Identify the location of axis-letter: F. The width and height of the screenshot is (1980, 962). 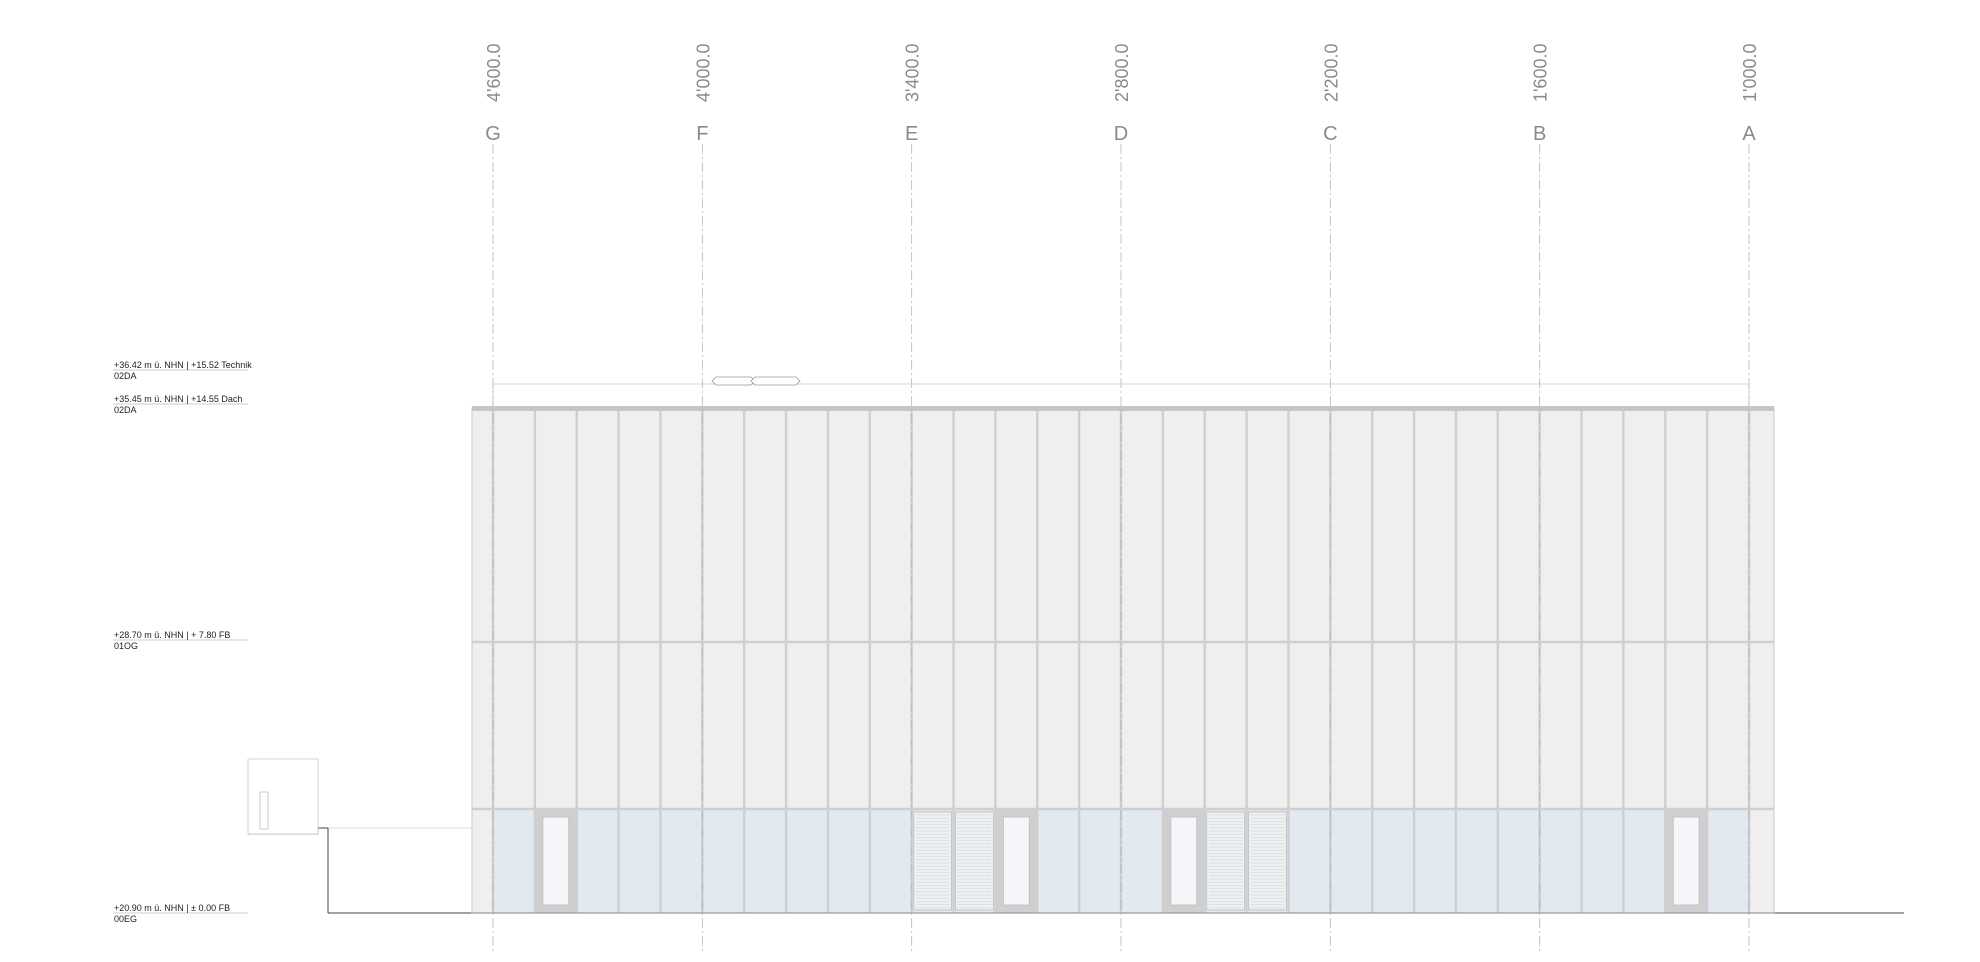
(702, 134).